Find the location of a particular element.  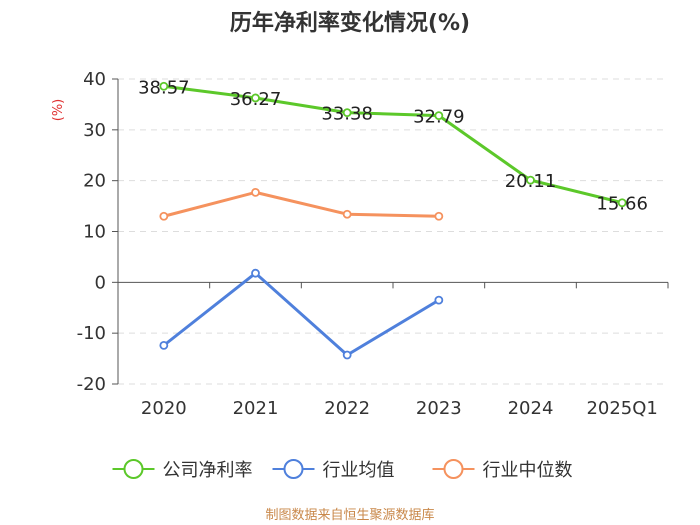

chart-title: 历年净利率变化情况(%) is located at coordinates (350, 23).